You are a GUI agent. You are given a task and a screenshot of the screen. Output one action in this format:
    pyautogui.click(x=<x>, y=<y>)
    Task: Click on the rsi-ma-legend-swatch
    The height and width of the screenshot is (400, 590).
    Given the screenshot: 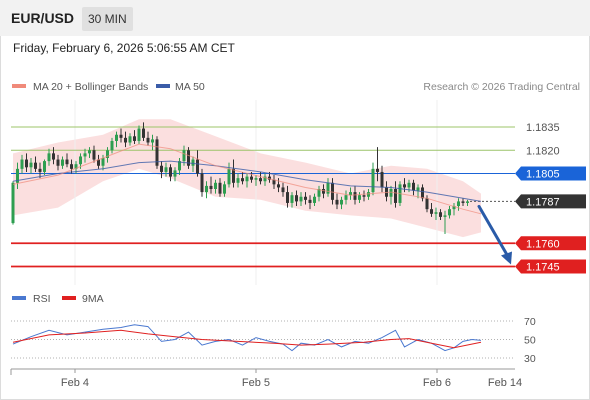 What is the action you would take?
    pyautogui.click(x=69, y=298)
    